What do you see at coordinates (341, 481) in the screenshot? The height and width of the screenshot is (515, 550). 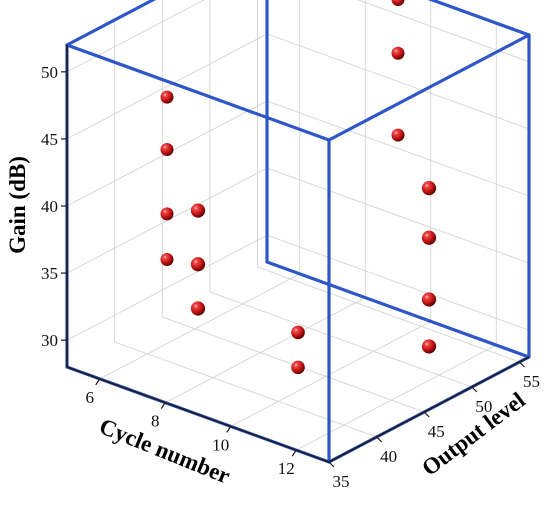 I see `y-tick-label: 35` at bounding box center [341, 481].